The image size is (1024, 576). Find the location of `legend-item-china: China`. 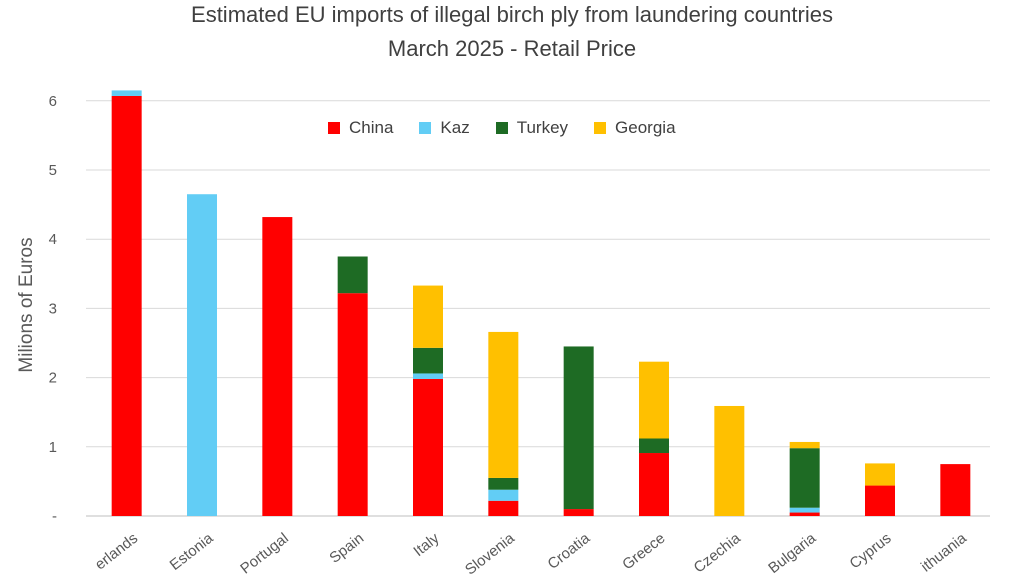

legend-item-china: China is located at coordinates (360, 128).